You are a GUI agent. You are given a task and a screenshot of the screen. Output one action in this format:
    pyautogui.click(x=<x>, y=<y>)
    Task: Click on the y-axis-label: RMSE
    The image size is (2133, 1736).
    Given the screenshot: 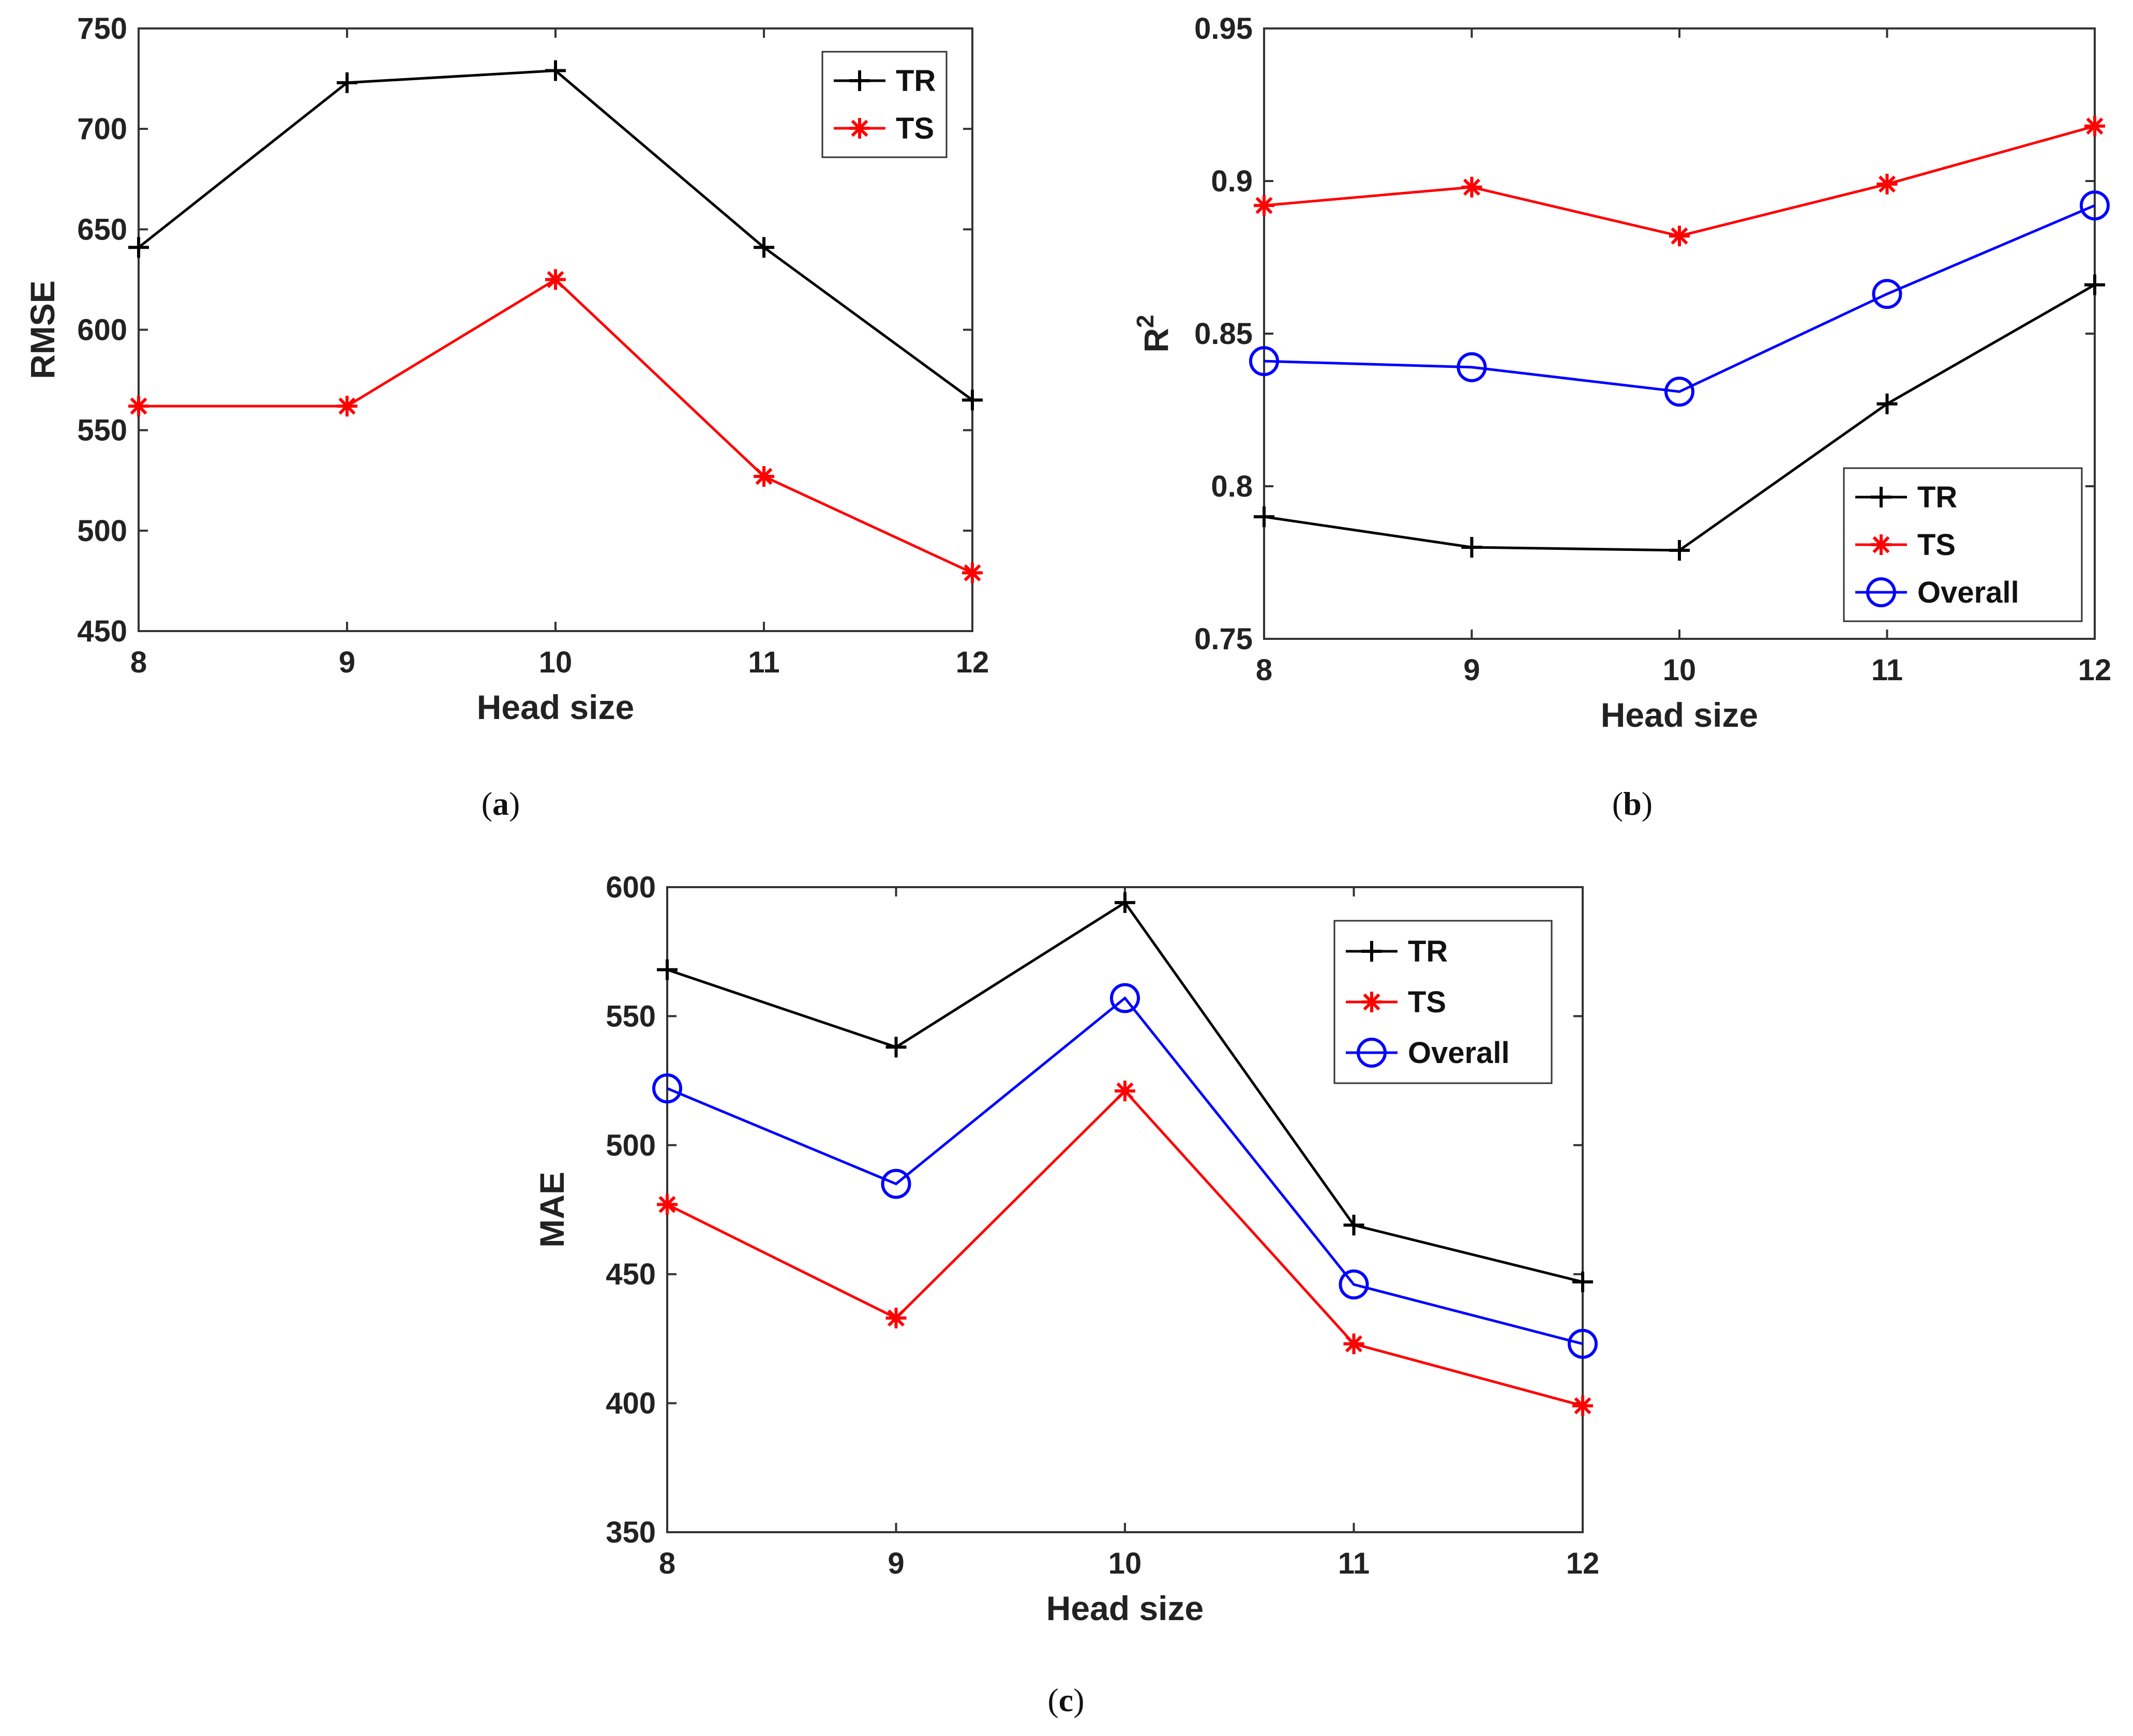 What is the action you would take?
    pyautogui.click(x=42, y=329)
    